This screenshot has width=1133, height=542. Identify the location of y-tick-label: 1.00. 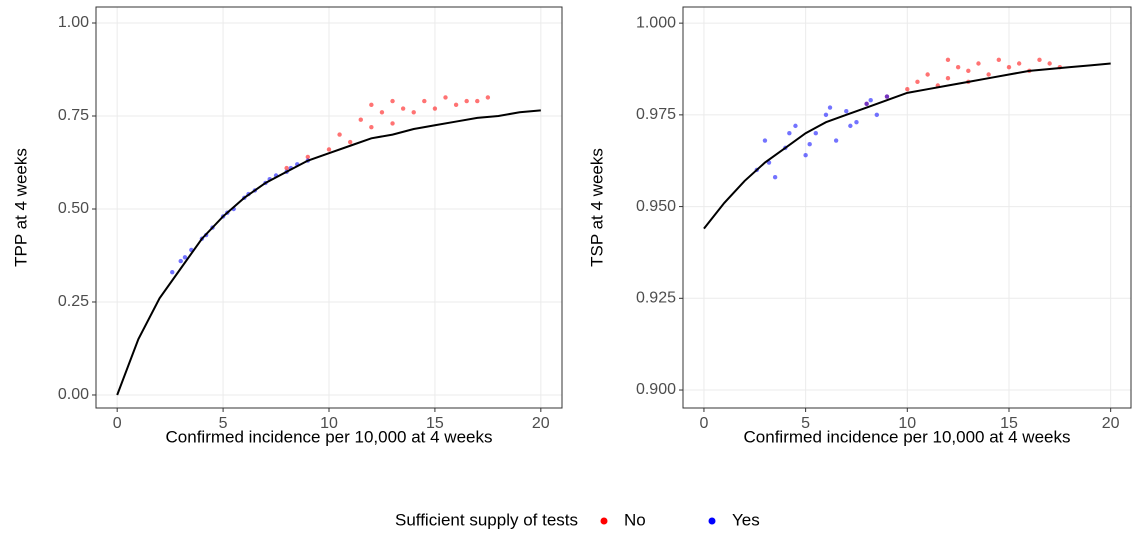
(73, 22).